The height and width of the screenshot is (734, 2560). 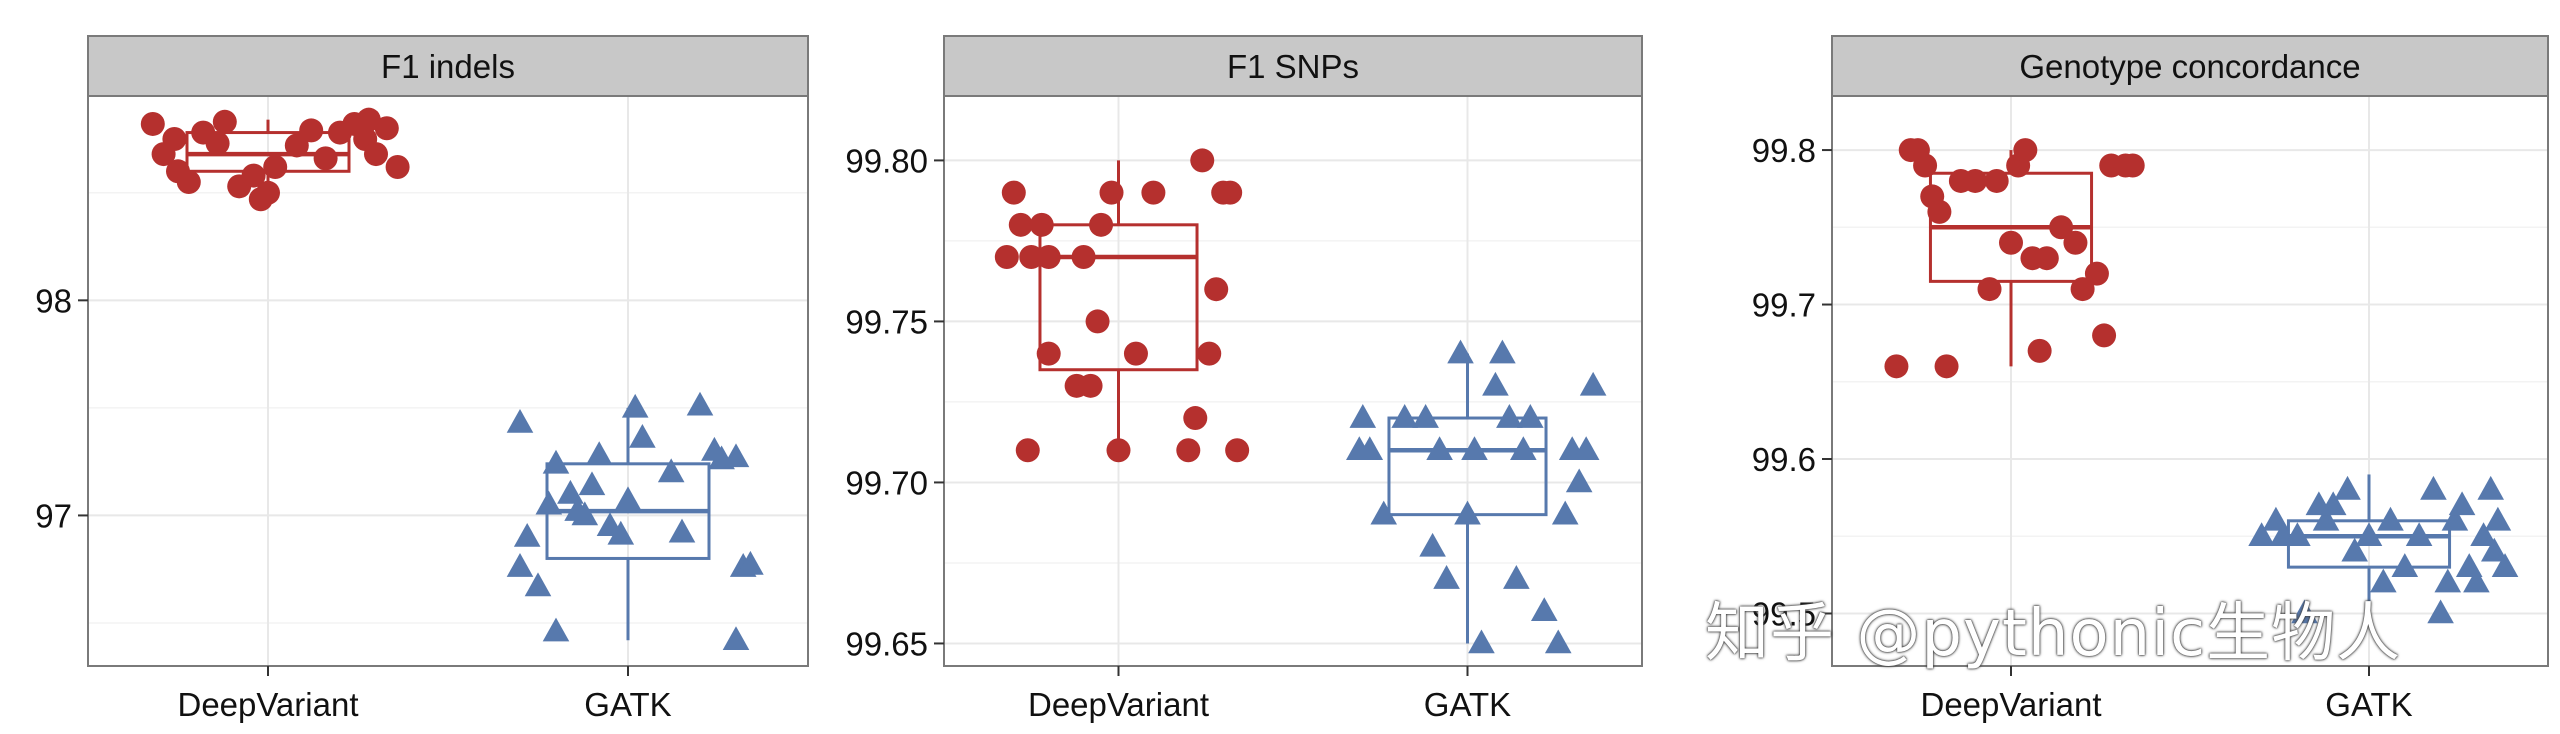 I want to click on strip-title: Genotype concordance, so click(x=2189, y=66).